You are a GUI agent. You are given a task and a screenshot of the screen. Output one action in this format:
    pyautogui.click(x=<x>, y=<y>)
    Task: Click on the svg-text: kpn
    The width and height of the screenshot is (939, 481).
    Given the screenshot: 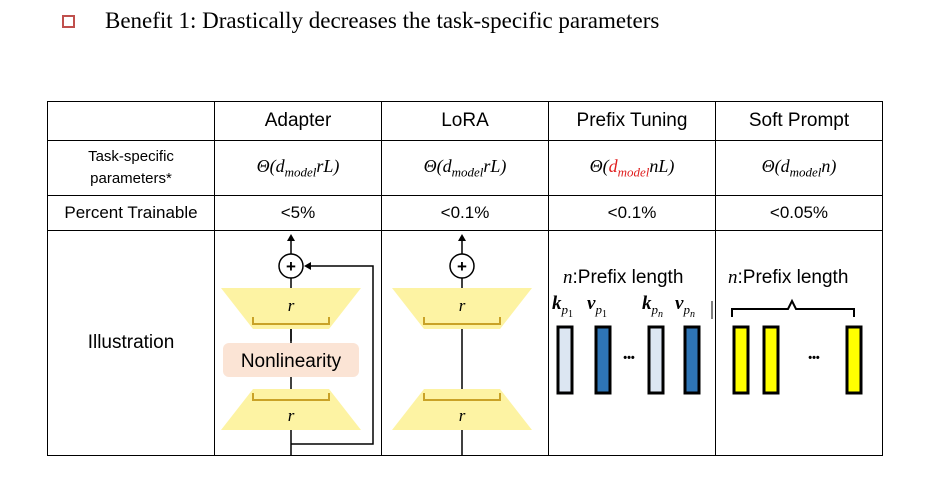 What is the action you would take?
    pyautogui.click(x=652, y=306)
    